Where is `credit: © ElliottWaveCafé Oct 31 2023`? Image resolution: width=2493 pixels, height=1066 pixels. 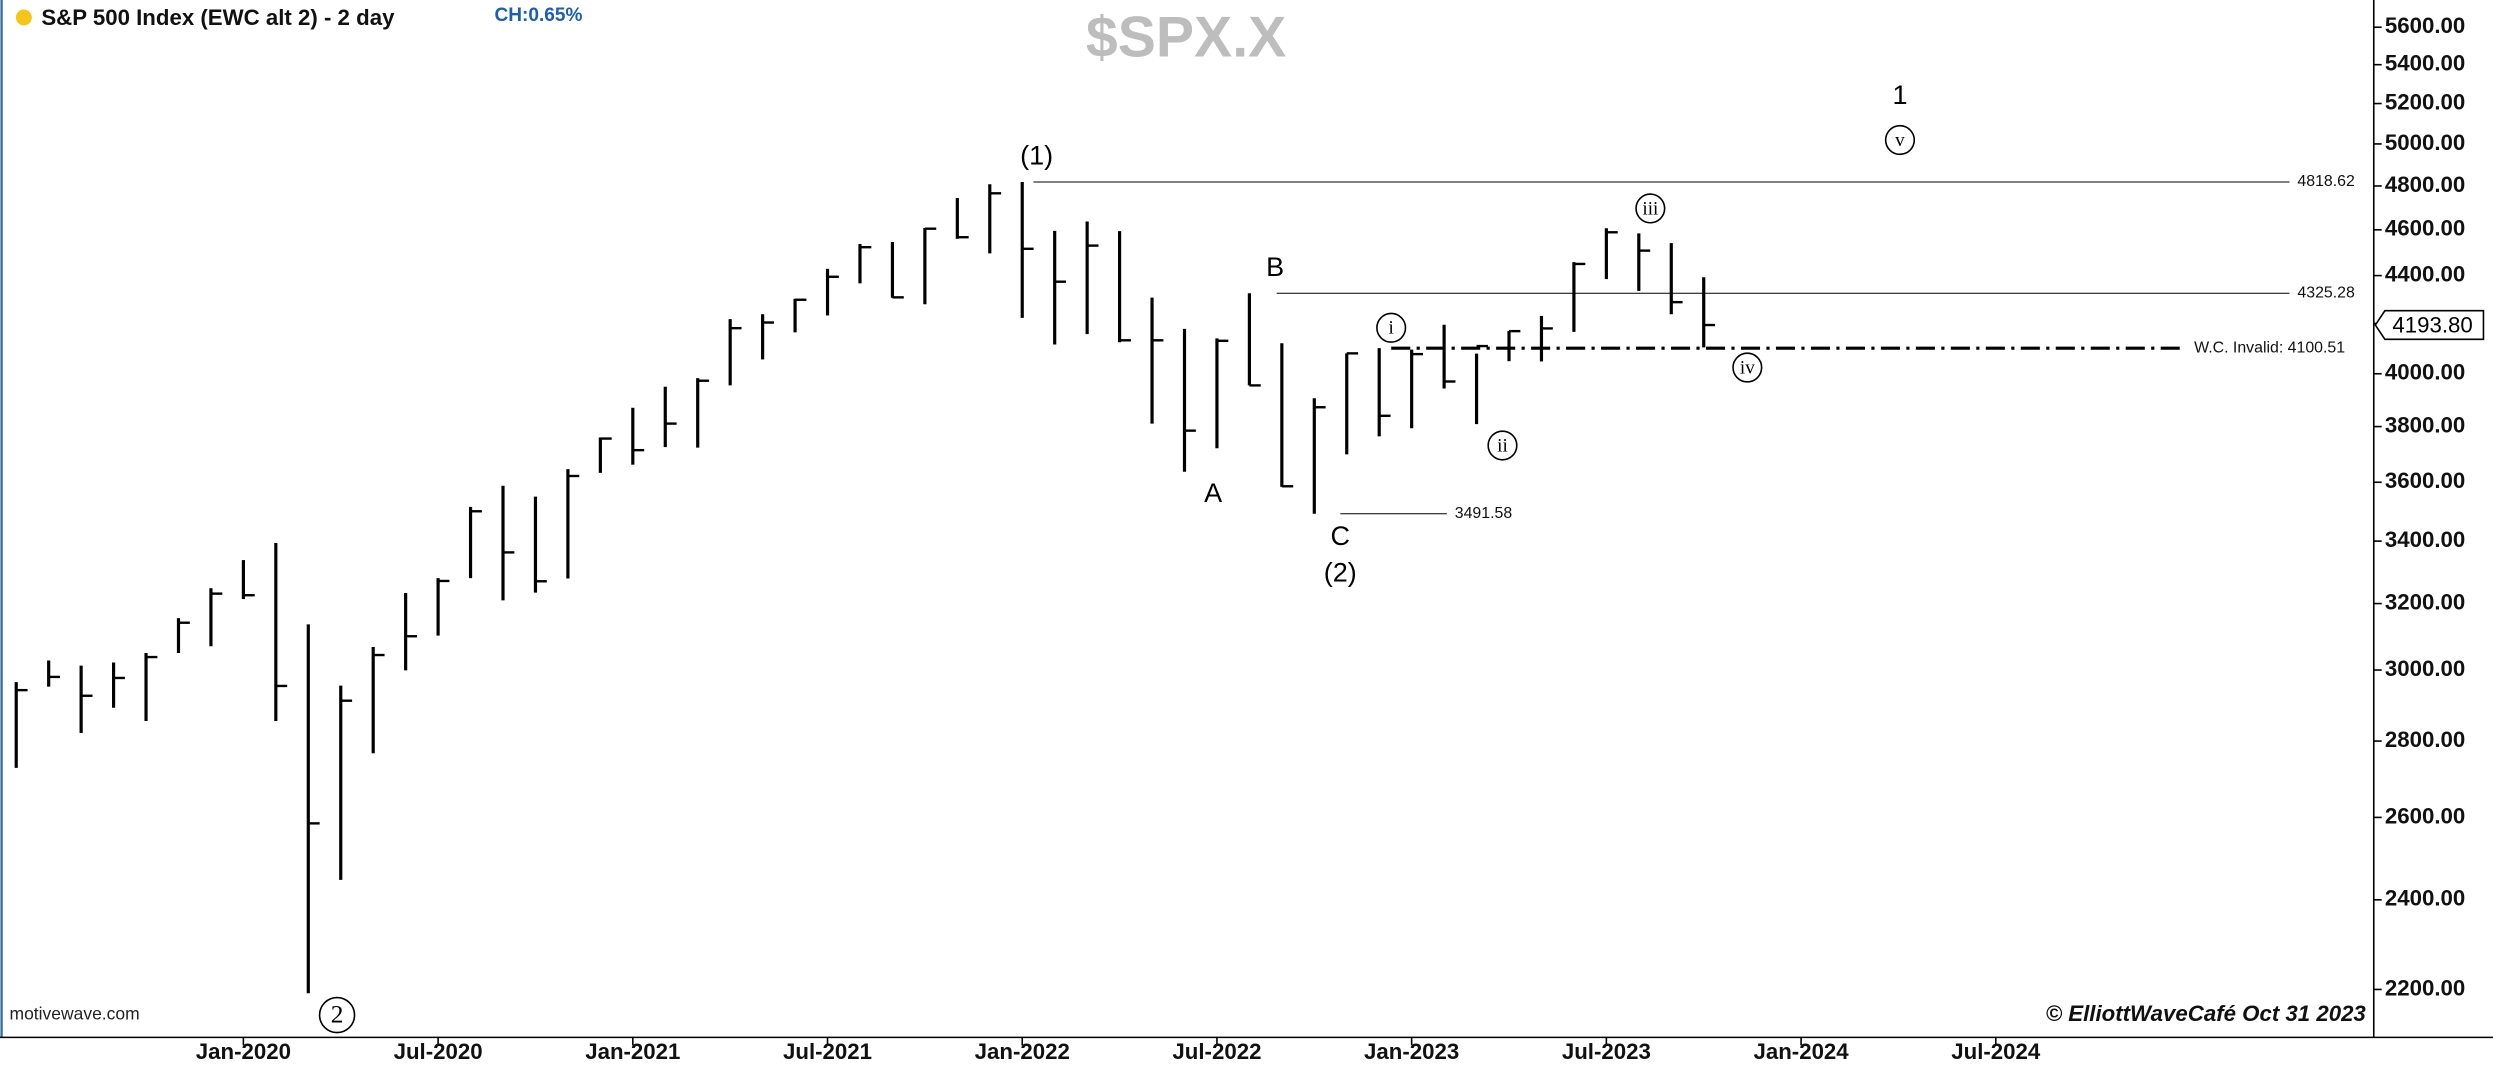 credit: © ElliottWaveCafé Oct 31 2023 is located at coordinates (2206, 1013).